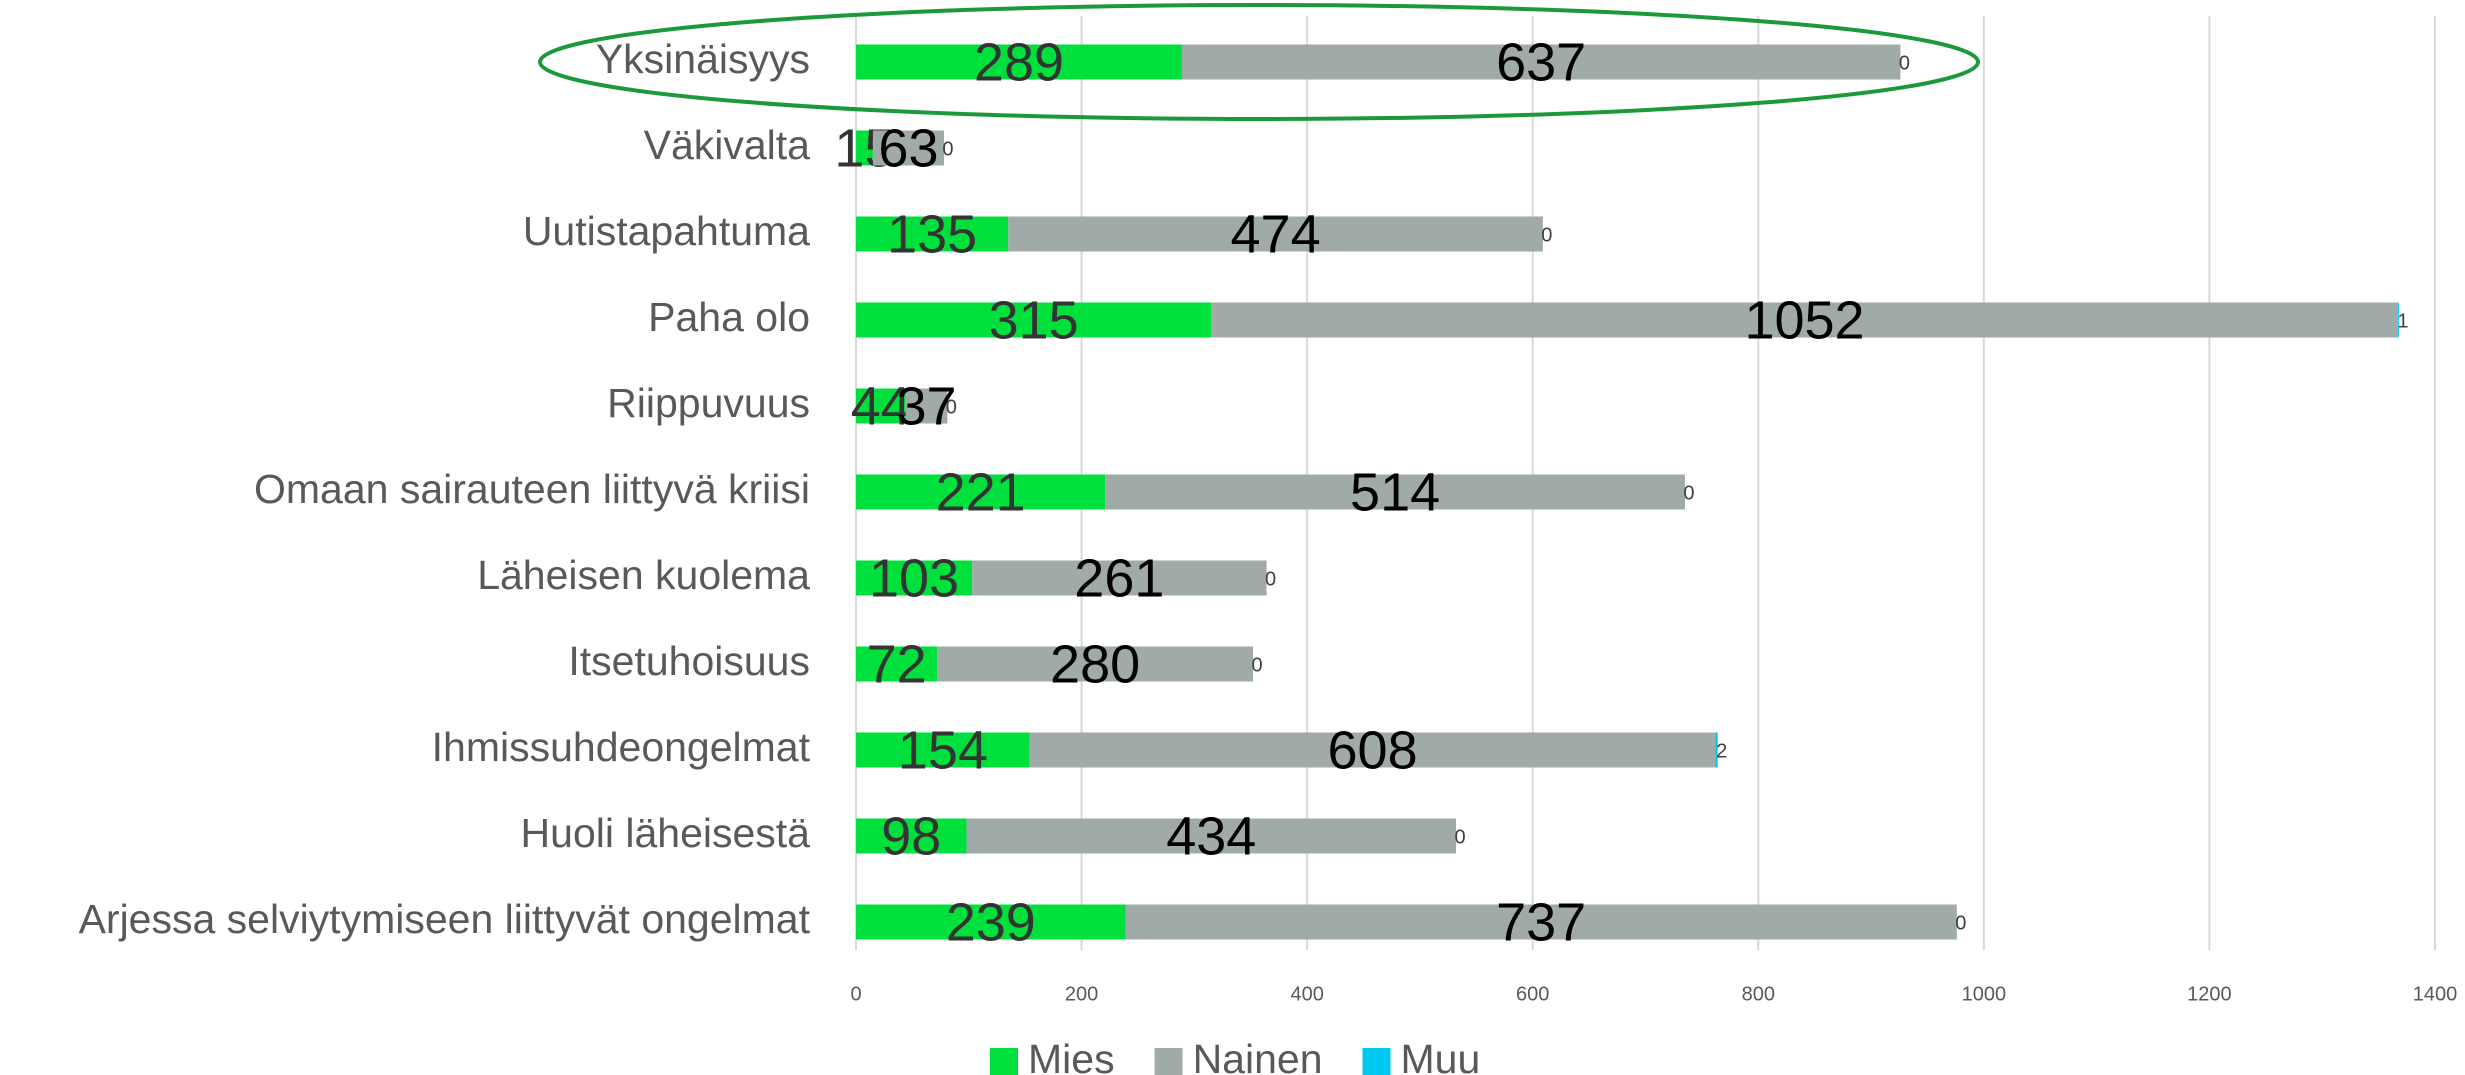  I want to click on value-label: 608, so click(1373, 750).